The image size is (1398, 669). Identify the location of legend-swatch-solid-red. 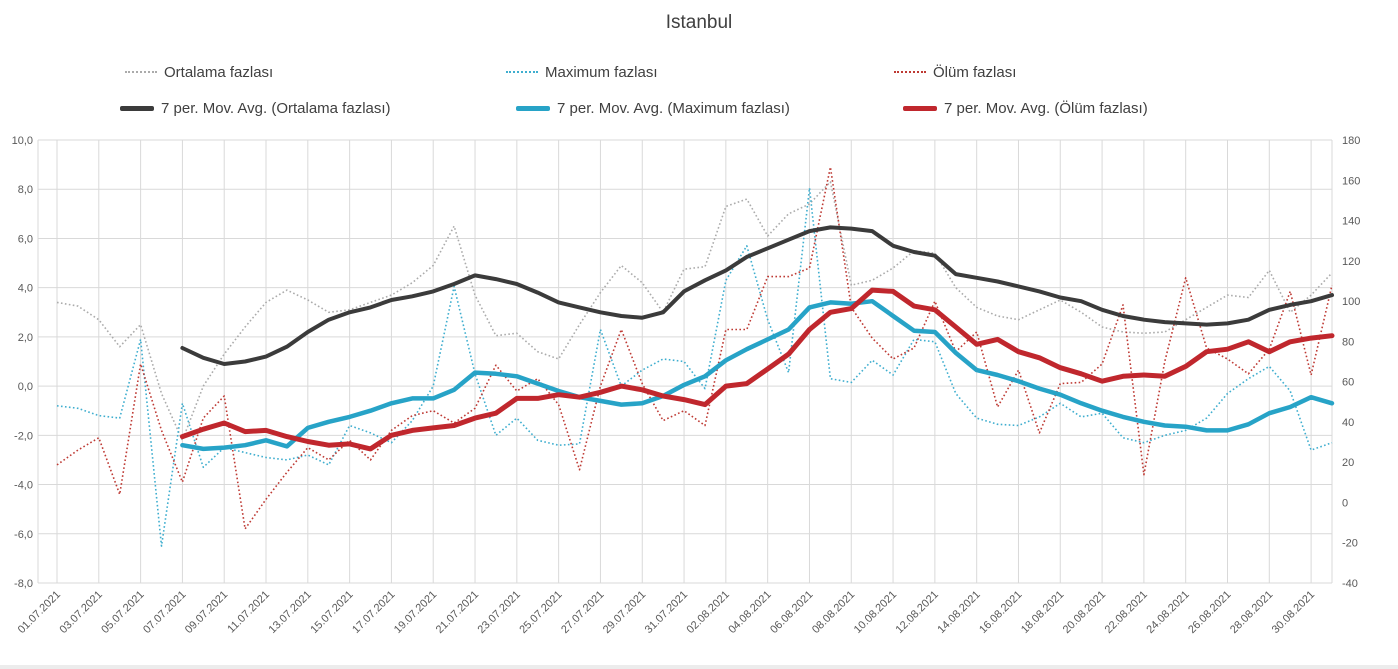
(920, 108).